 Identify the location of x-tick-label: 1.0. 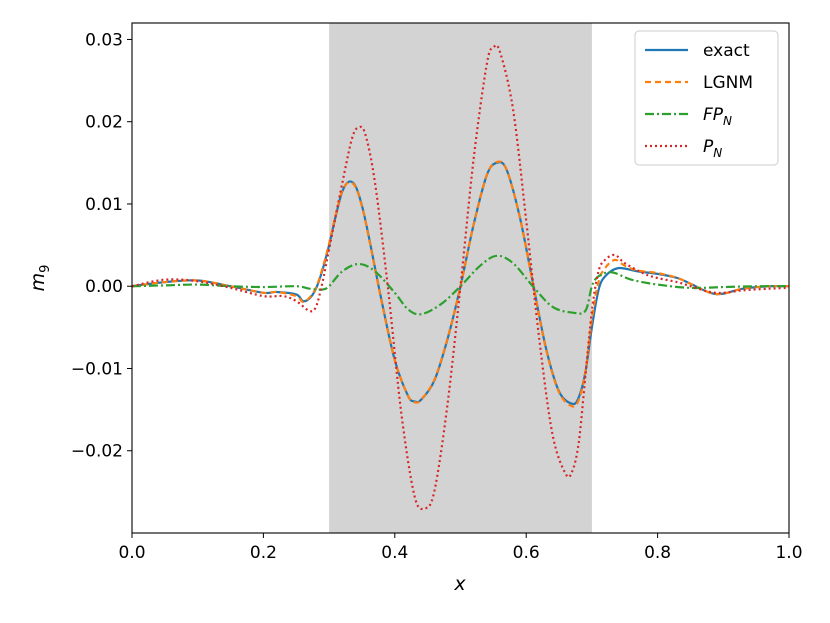
(788, 553).